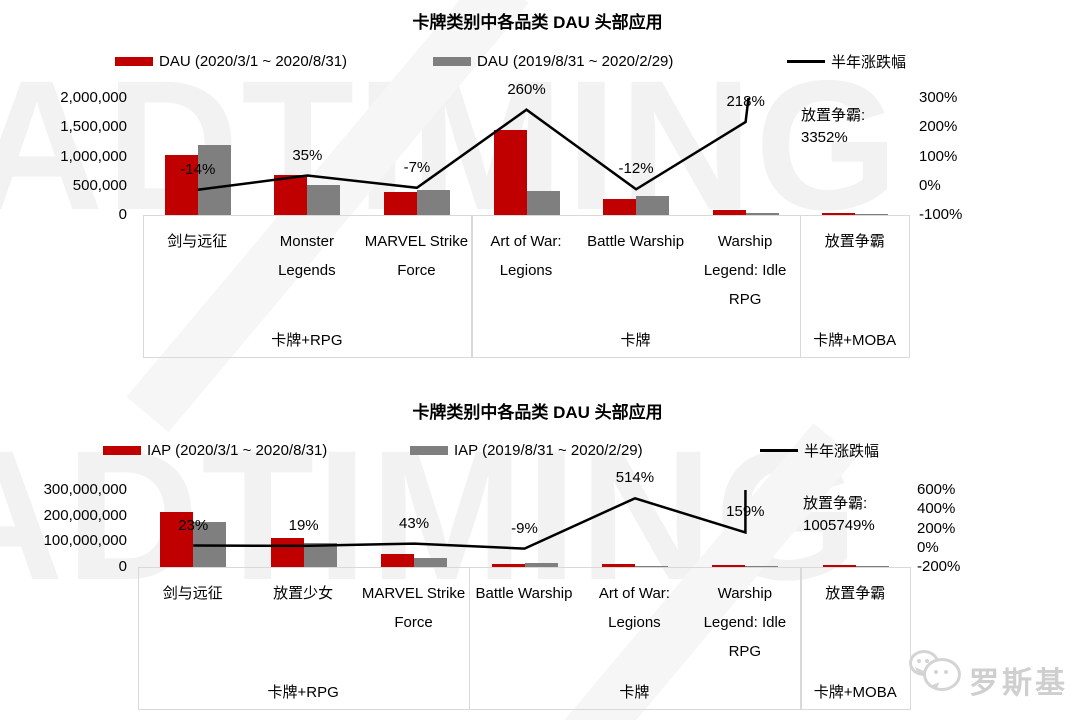  Describe the element at coordinates (938, 156) in the screenshot. I see `right-axis-tick-label: 100%` at that location.